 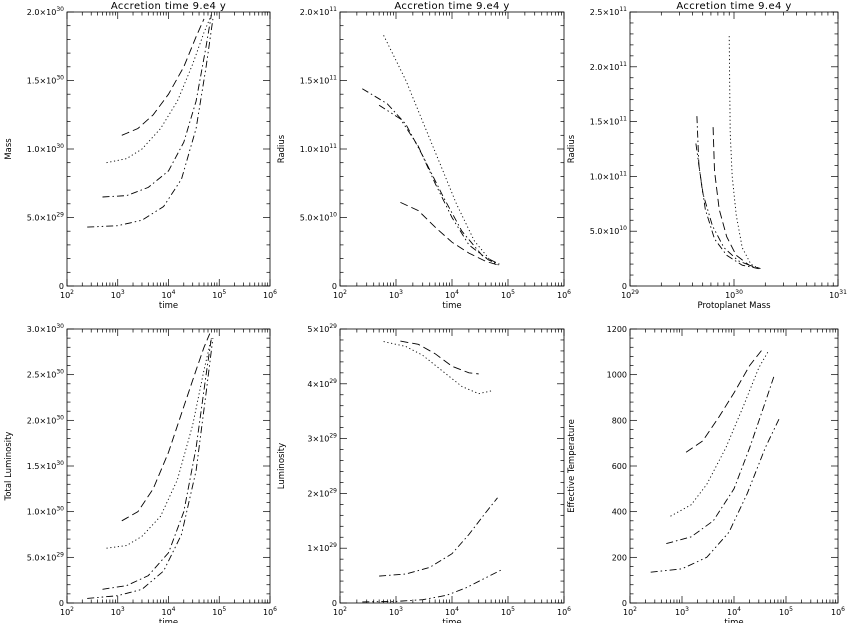 I want to click on y-tick-label: 2.0×10¹¹, so click(x=318, y=11).